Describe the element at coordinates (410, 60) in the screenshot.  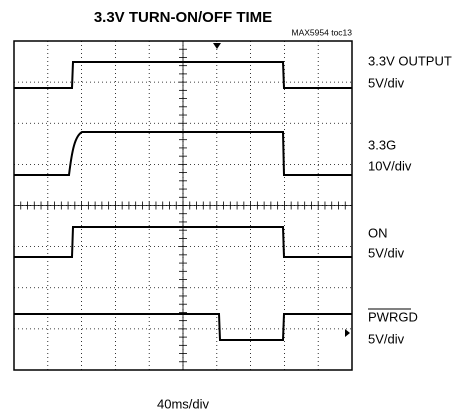
I see `channel-name: 3.3V OUTPUT` at that location.